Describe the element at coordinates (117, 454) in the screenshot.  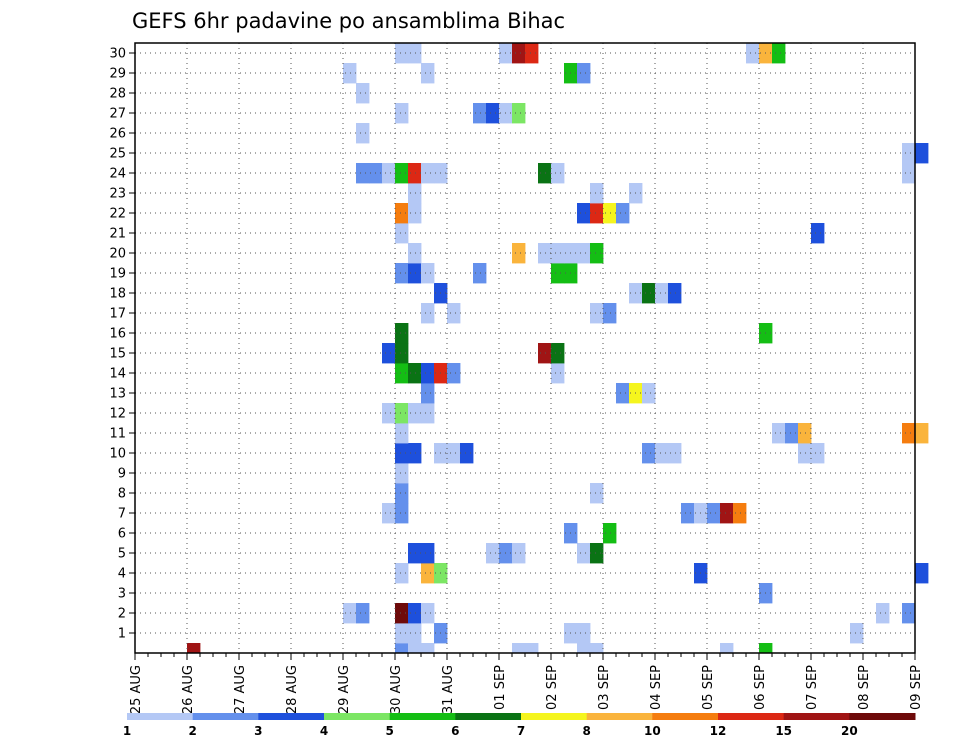
I see `y-tick-label: 10` at that location.